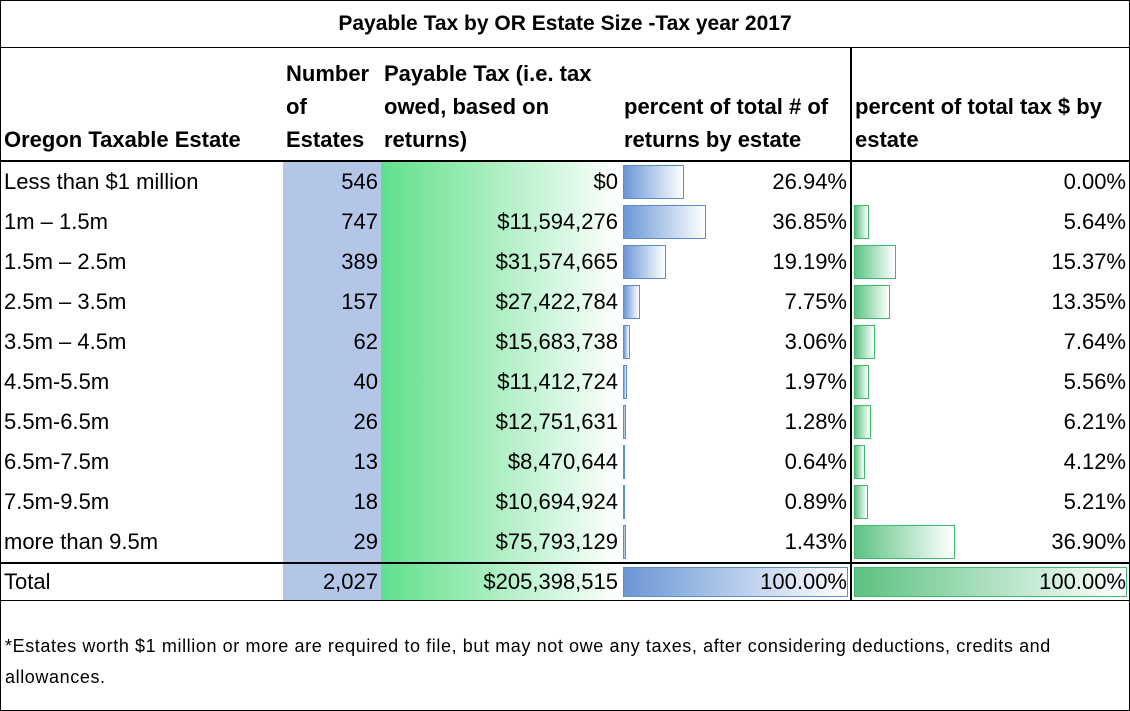 Image resolution: width=1130 pixels, height=711 pixels. I want to click on cell: 62, so click(332, 342).